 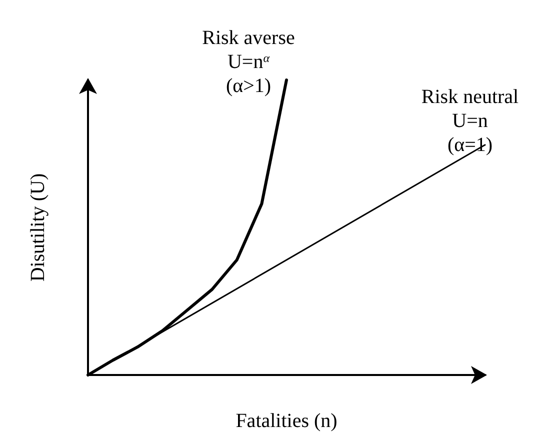 I want to click on text: Risk neutral, so click(x=470, y=97).